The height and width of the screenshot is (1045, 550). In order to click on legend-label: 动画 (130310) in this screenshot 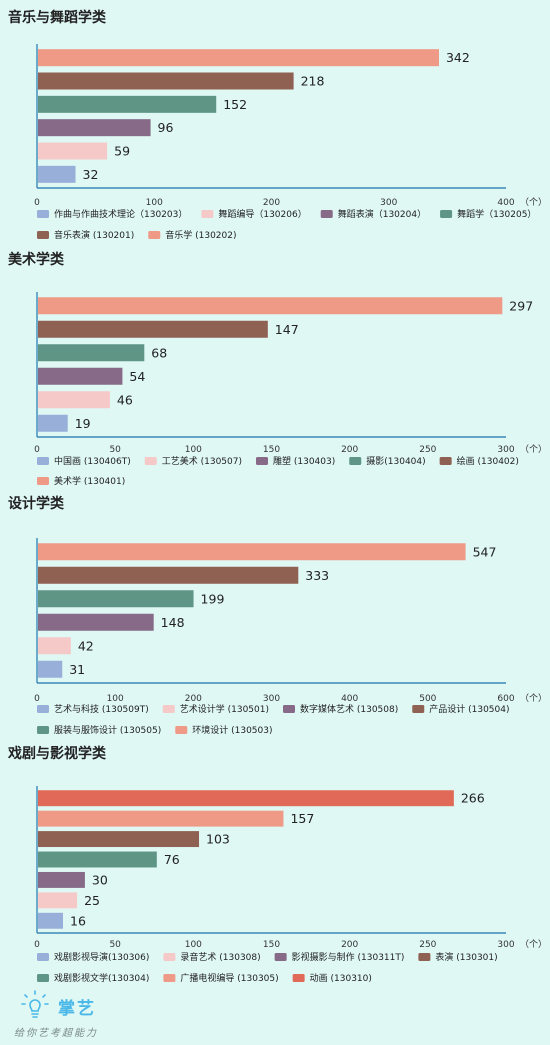, I will do `click(341, 978)`.